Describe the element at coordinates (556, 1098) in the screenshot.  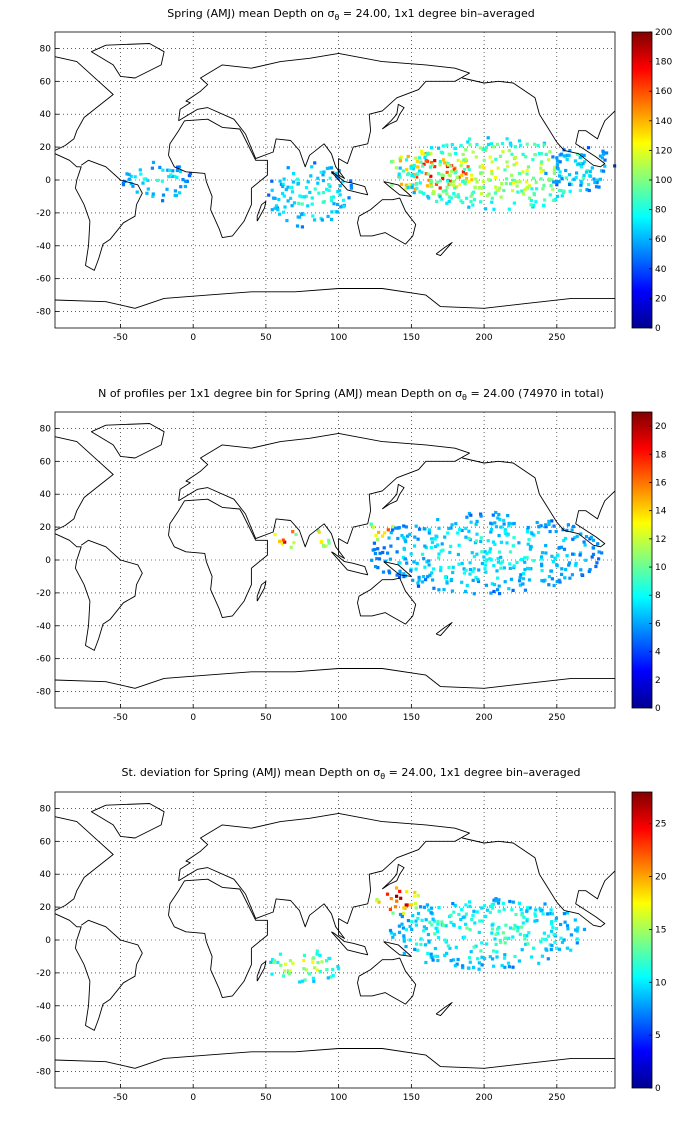
I see `x-tick-label: 250` at that location.